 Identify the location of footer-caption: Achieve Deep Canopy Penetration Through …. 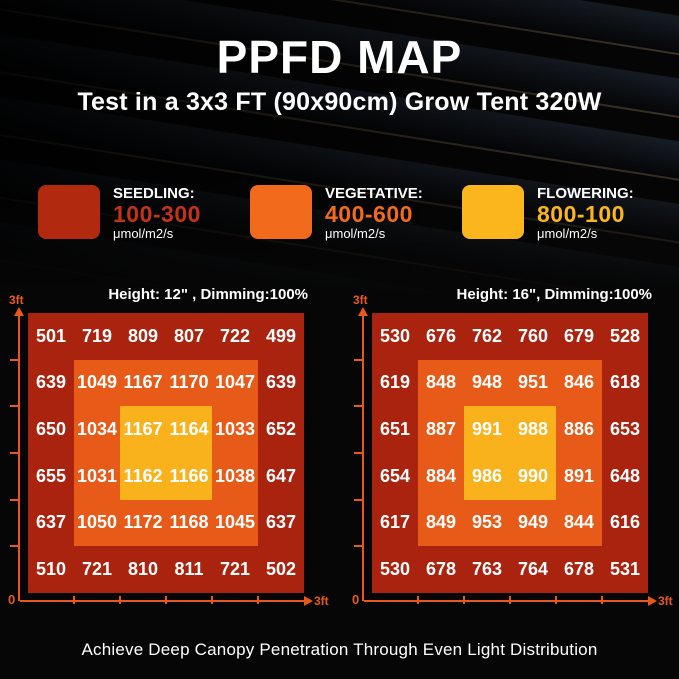
(339, 649).